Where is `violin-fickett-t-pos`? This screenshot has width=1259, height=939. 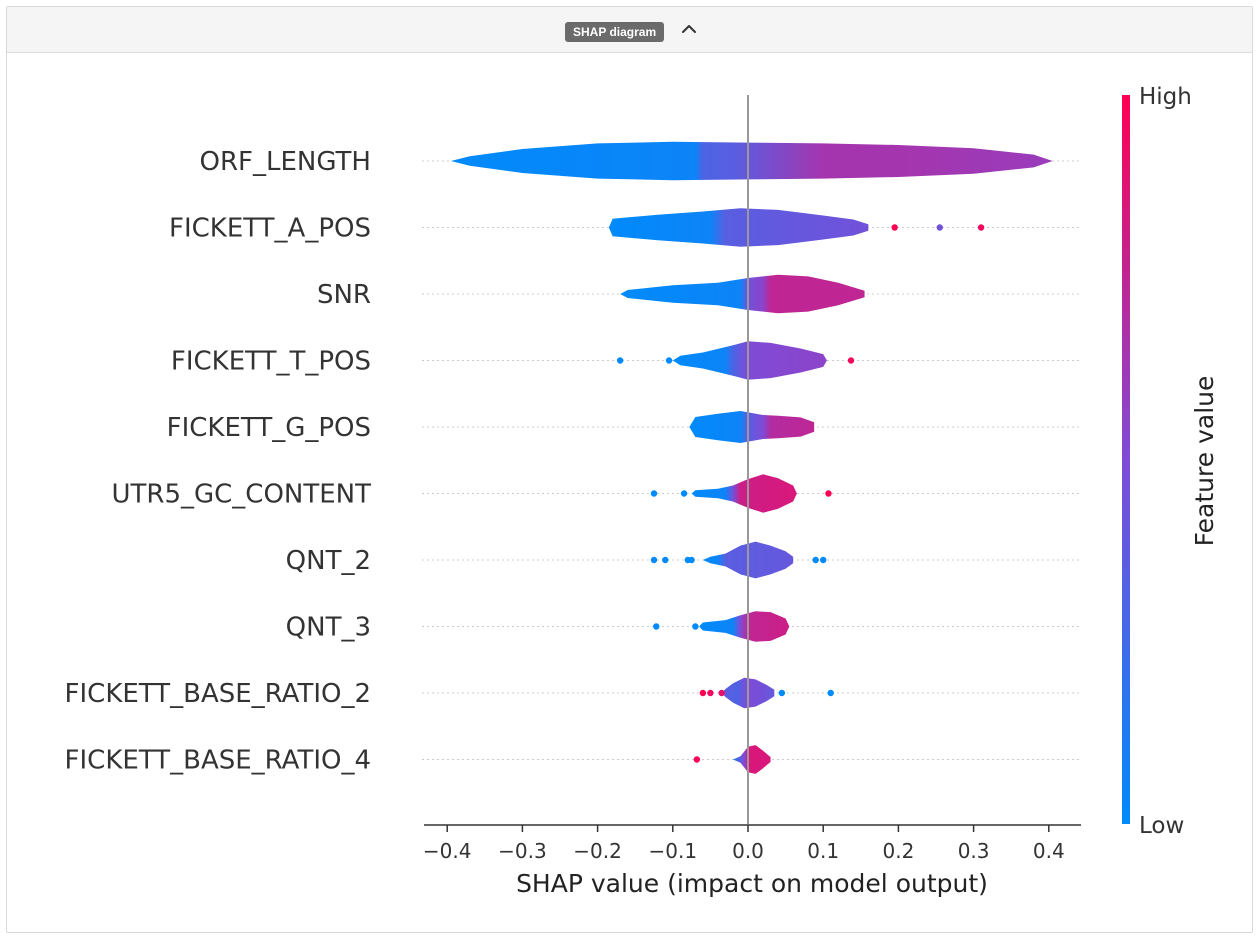 violin-fickett-t-pos is located at coordinates (749, 360).